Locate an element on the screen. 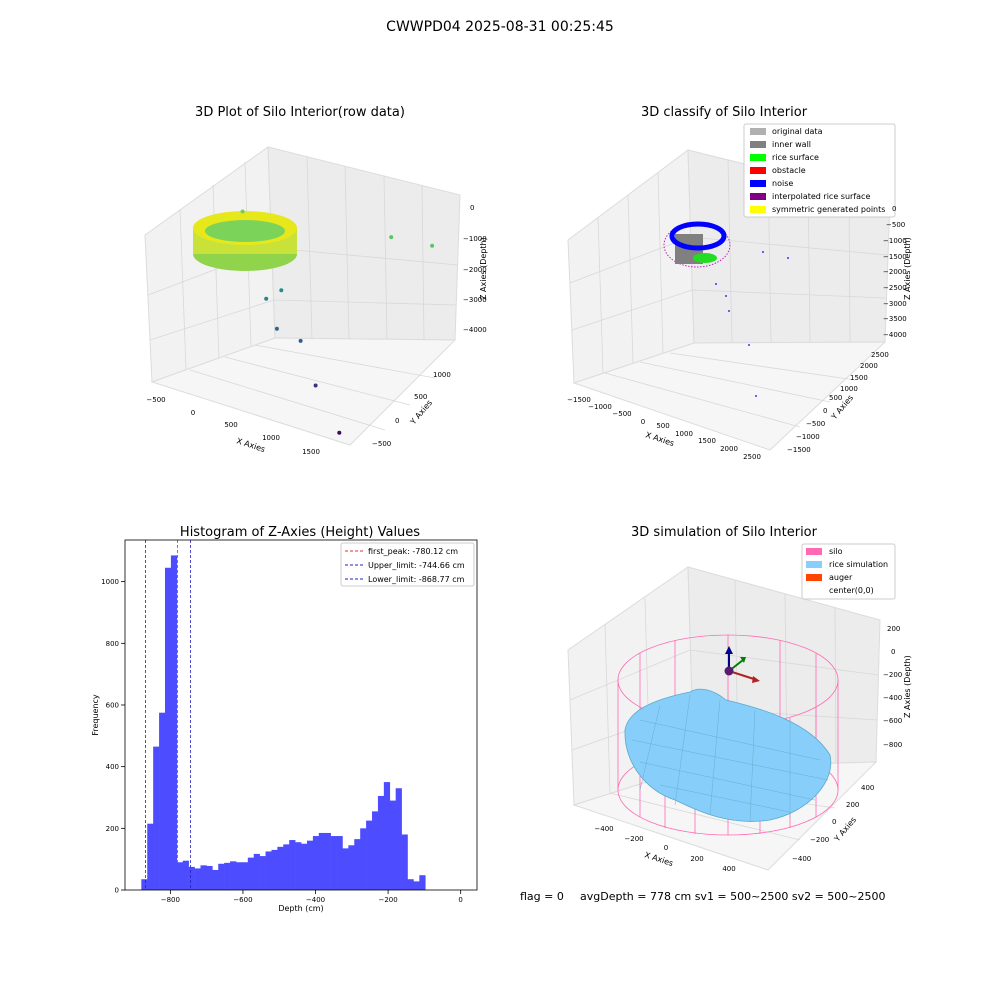  tick-label: −2500 is located at coordinates (895, 288).